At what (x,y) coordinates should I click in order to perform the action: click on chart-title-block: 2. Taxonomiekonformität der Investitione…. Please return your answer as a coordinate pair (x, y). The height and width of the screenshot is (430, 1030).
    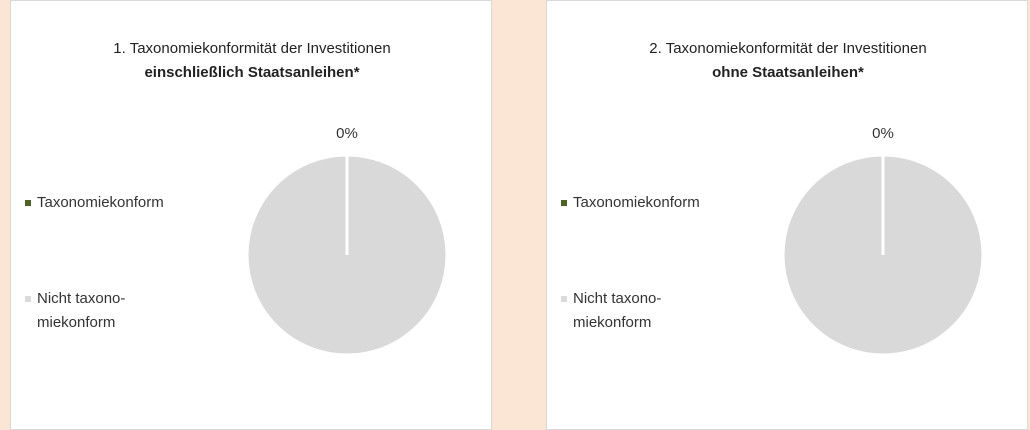
    Looking at the image, I should click on (788, 61).